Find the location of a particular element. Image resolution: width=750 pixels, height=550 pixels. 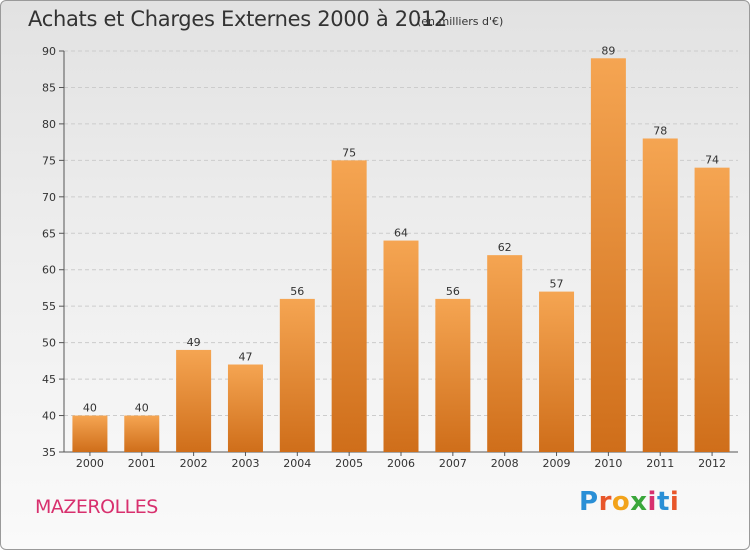

y-tick-label: 45 is located at coordinates (49, 379).